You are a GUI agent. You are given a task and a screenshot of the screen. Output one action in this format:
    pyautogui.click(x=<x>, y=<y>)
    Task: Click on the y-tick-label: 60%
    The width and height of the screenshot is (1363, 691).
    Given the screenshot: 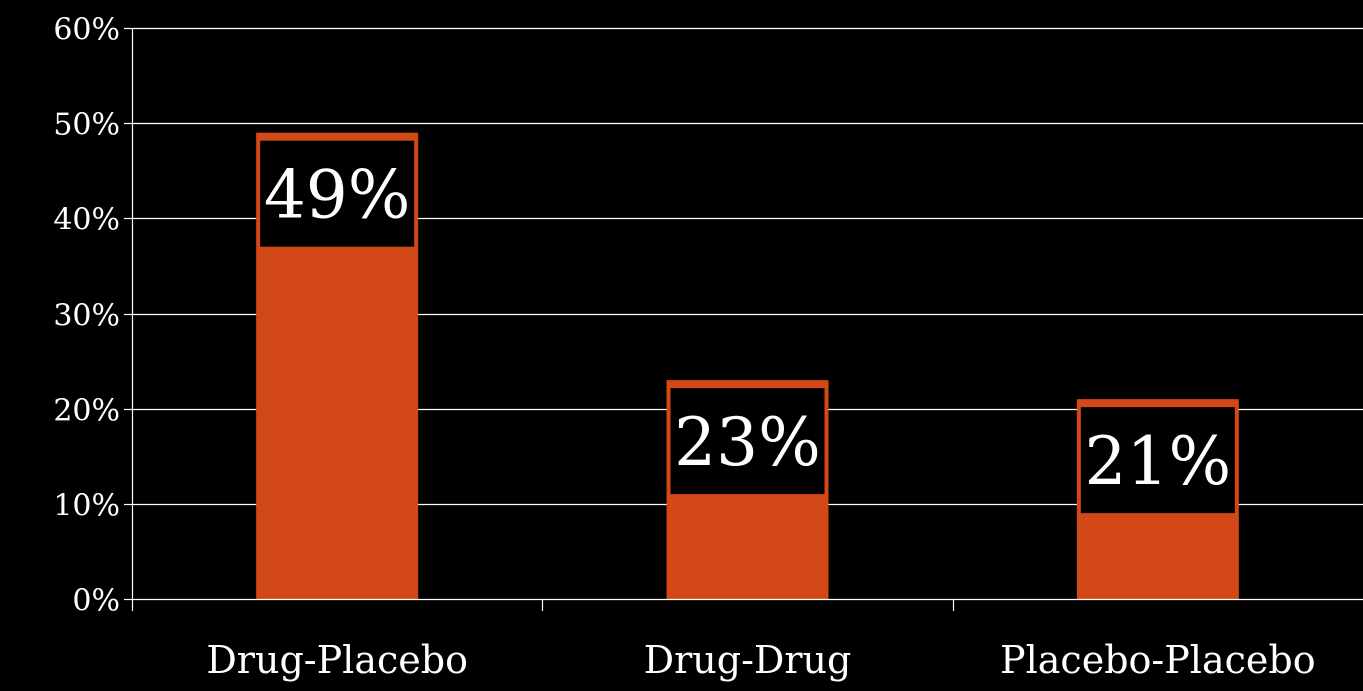 What is the action you would take?
    pyautogui.click(x=86, y=30)
    